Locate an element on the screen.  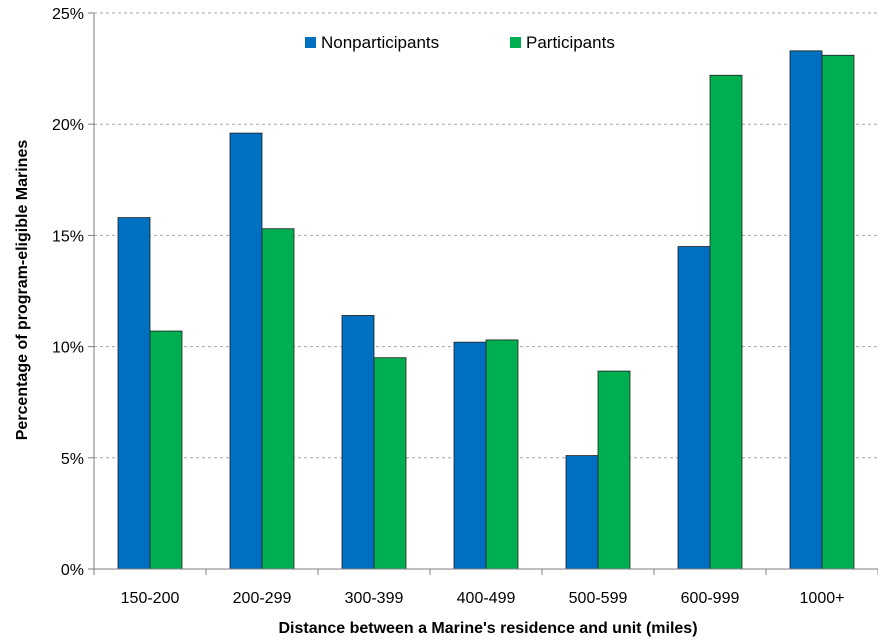
x-tick-label-1: 200-299 is located at coordinates (262, 598).